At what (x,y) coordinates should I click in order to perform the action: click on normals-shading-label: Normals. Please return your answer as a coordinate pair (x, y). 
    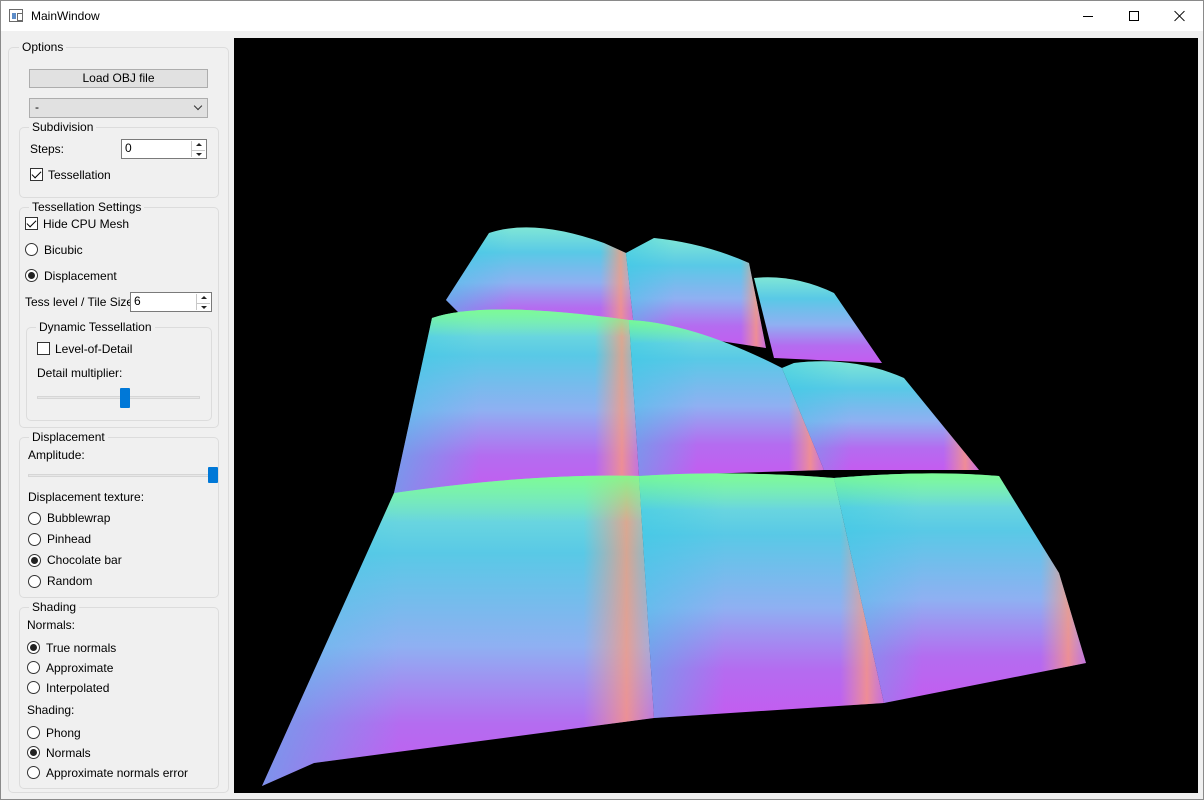
    Looking at the image, I should click on (68, 753).